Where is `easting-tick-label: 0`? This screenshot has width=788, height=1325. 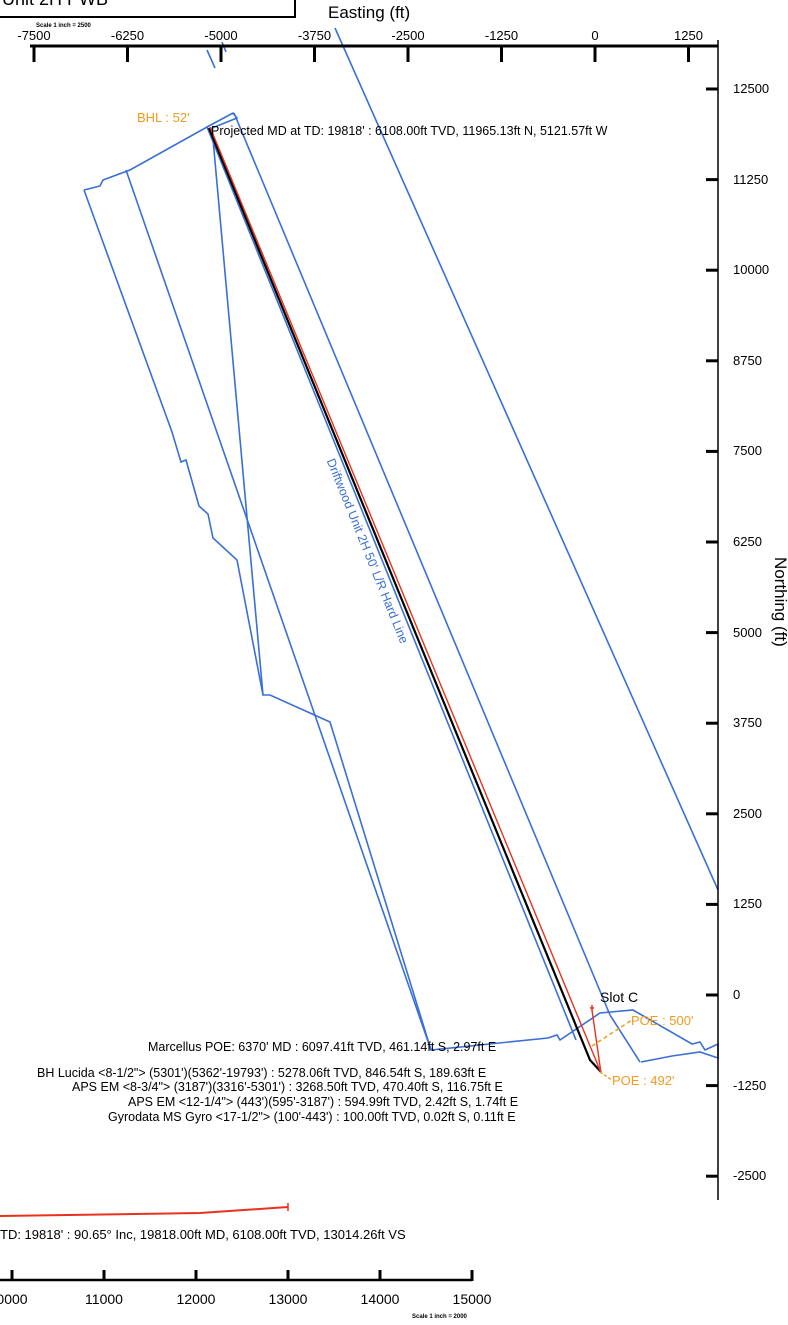 easting-tick-label: 0 is located at coordinates (595, 35).